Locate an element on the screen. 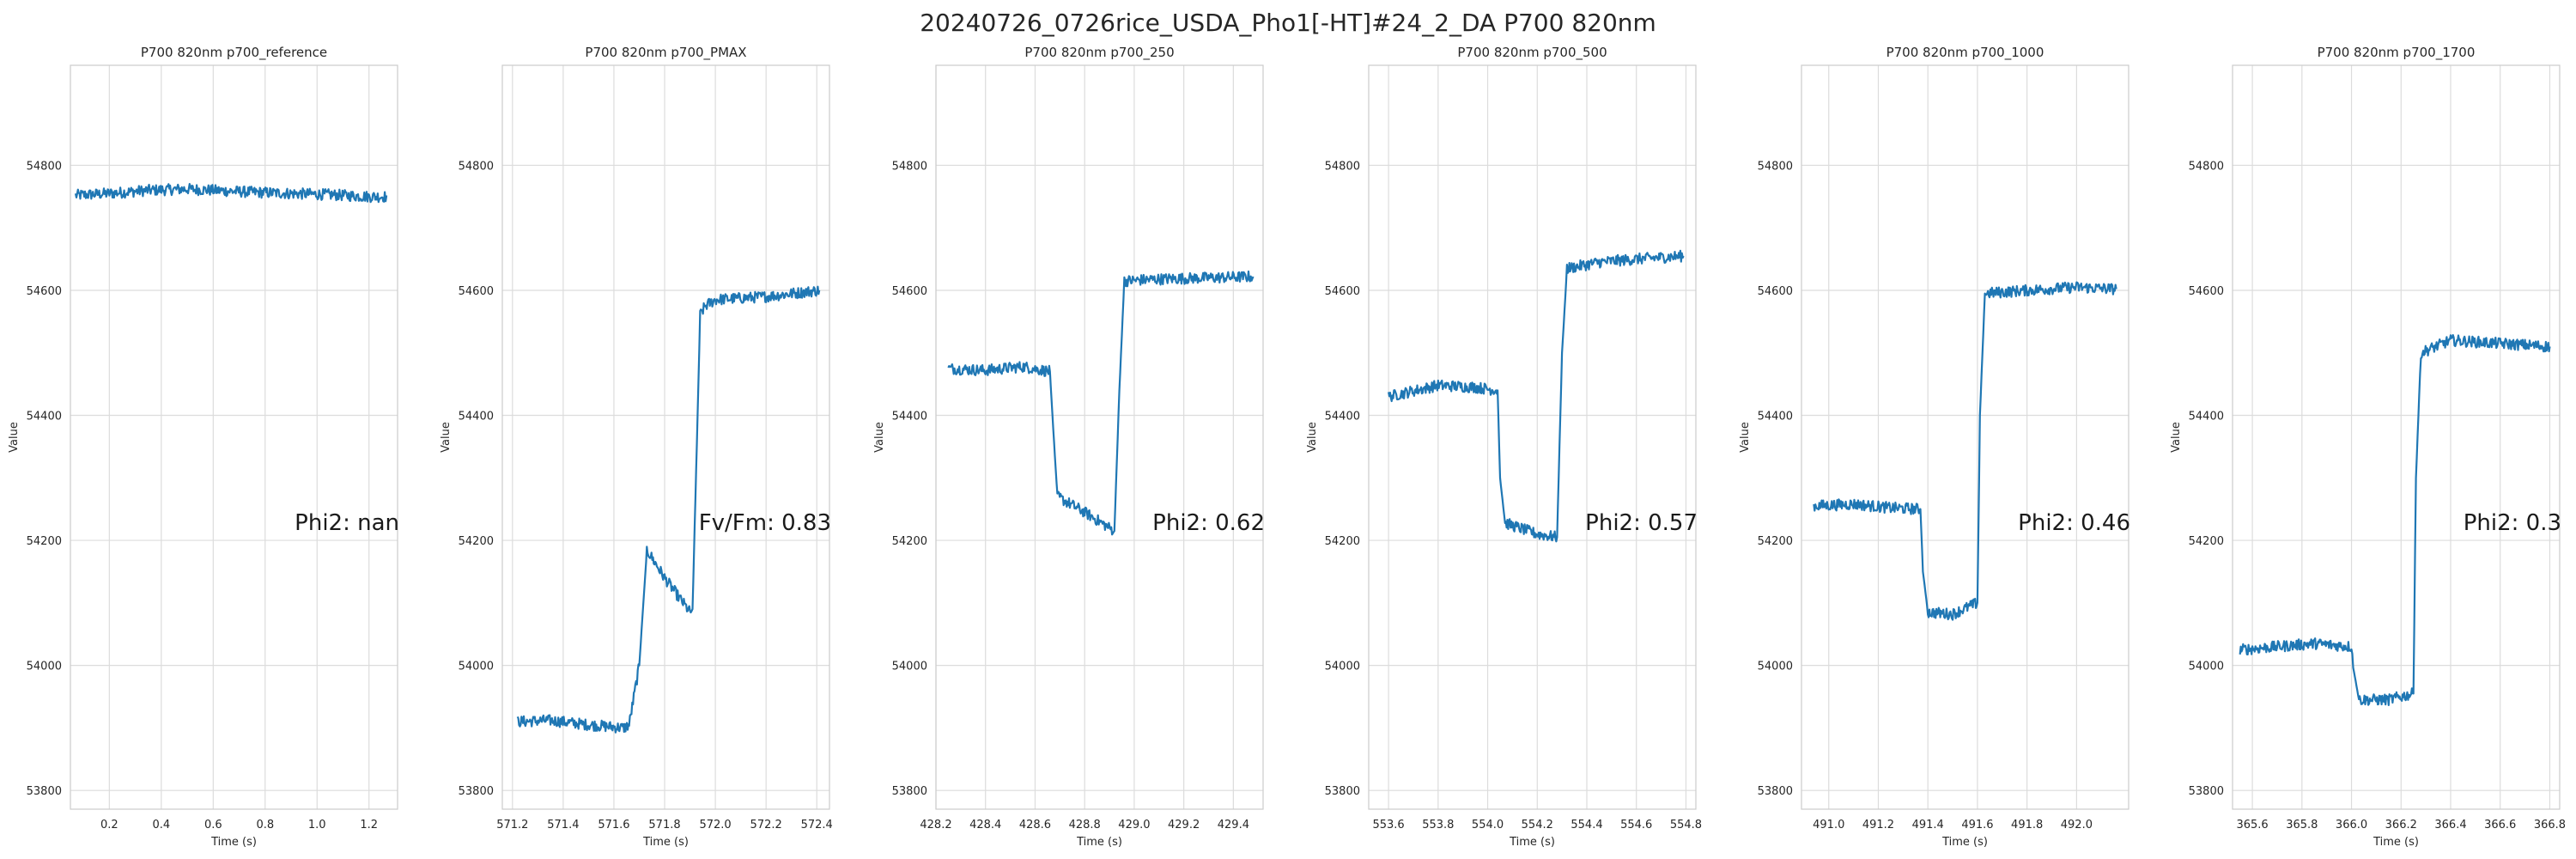 This screenshot has width=2576, height=859. x-tick-label: 429.4 is located at coordinates (1233, 826).